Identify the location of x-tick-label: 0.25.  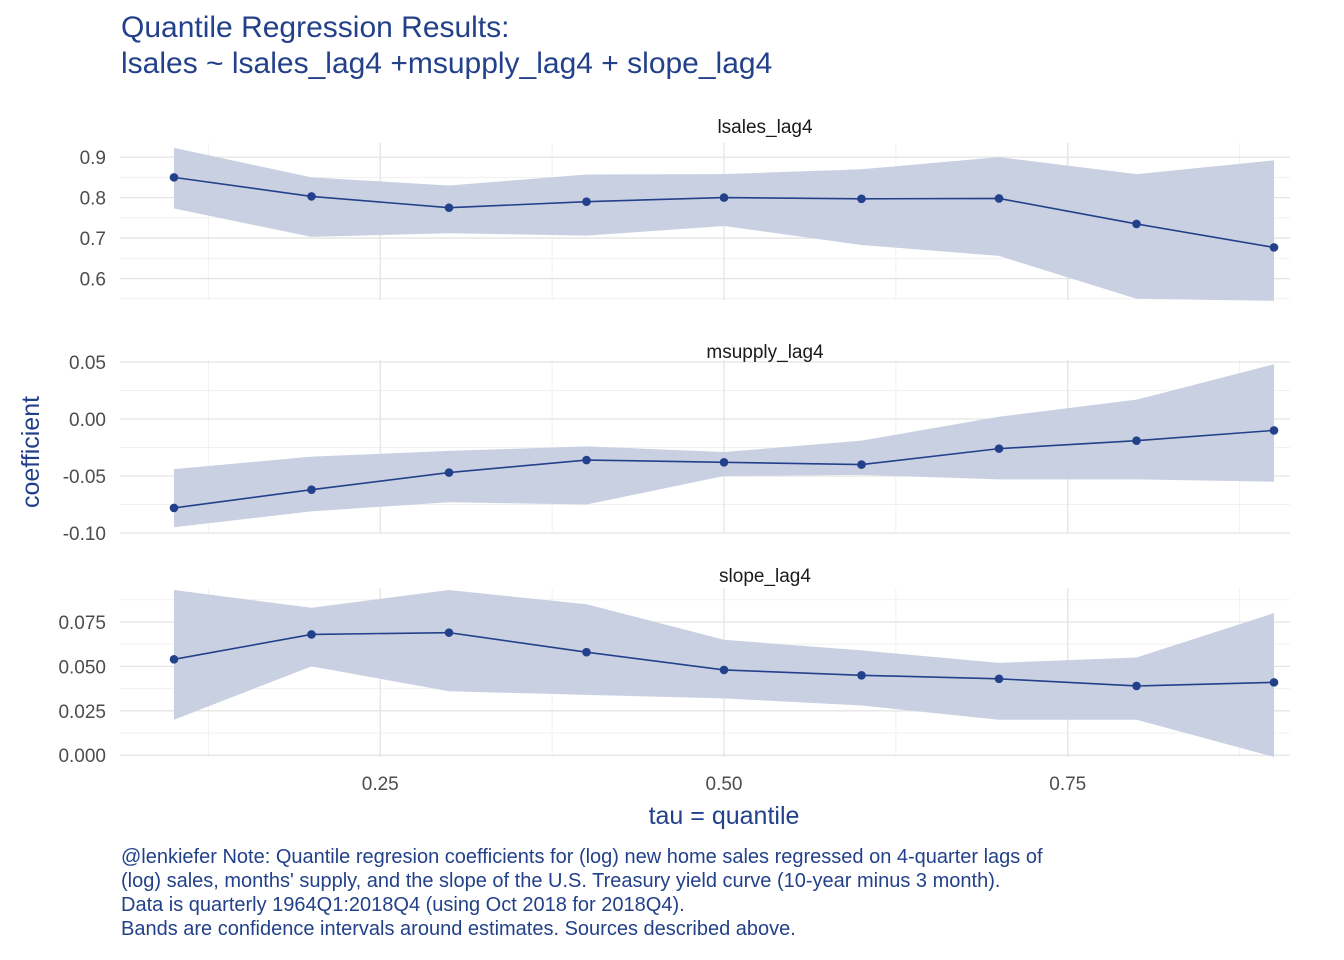
(380, 784).